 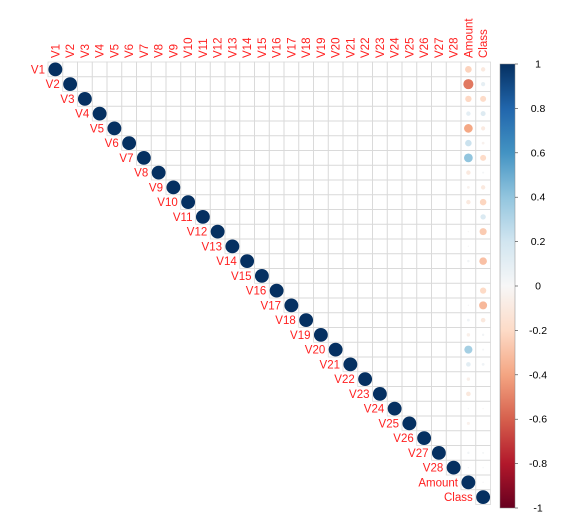 I want to click on corr-circle-V12-Class, so click(x=483, y=232).